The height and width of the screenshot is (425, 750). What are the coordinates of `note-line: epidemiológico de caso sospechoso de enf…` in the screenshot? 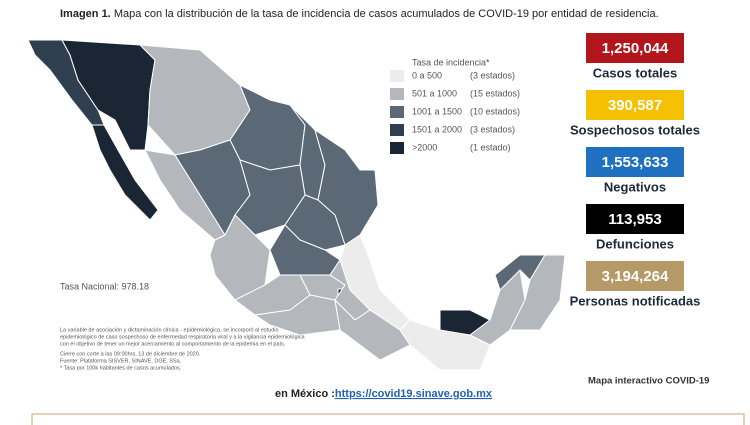 It's located at (183, 337).